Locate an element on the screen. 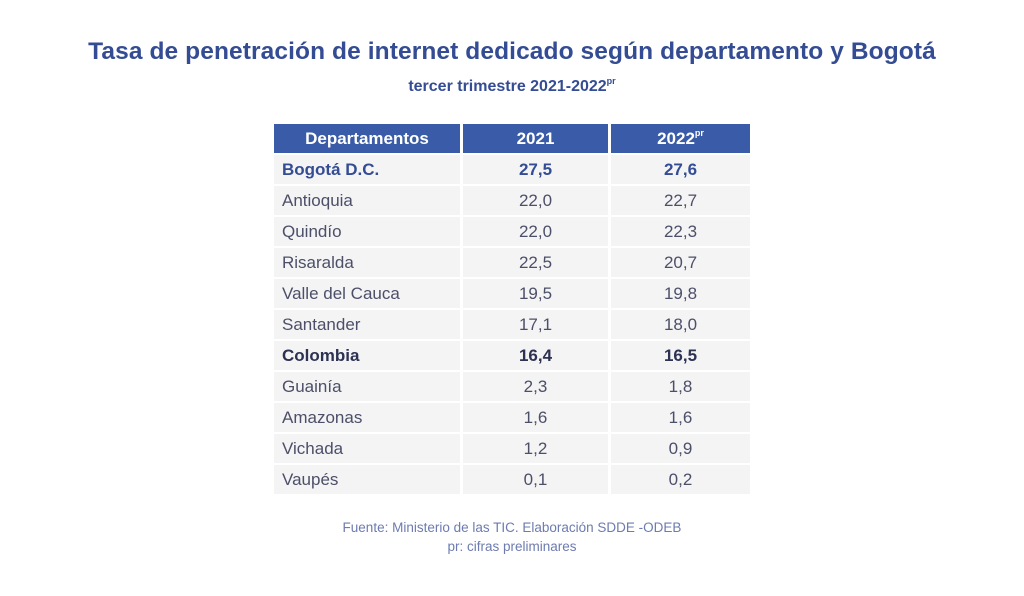 The width and height of the screenshot is (1024, 596). cell-value-2021: 17,1 is located at coordinates (535, 324).